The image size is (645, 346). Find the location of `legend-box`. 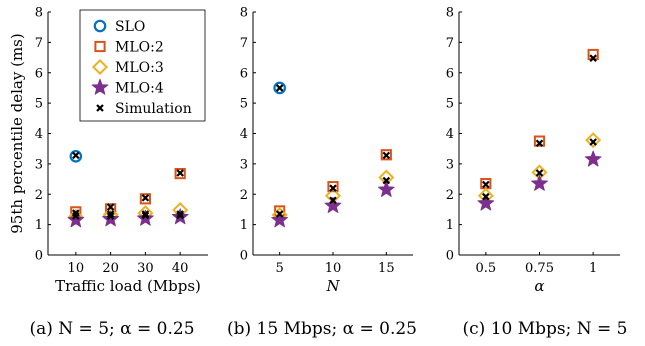

legend-box is located at coordinates (142, 65).